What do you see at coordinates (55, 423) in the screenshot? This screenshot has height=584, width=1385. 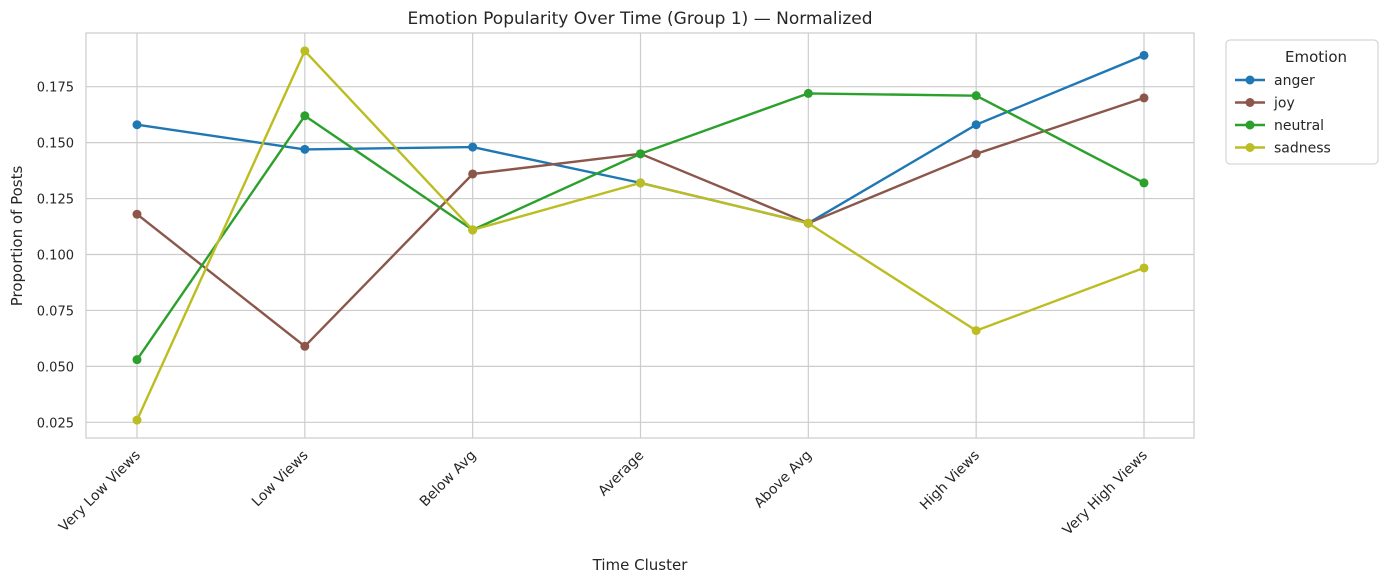 I see `y-tick-label: 0.025` at bounding box center [55, 423].